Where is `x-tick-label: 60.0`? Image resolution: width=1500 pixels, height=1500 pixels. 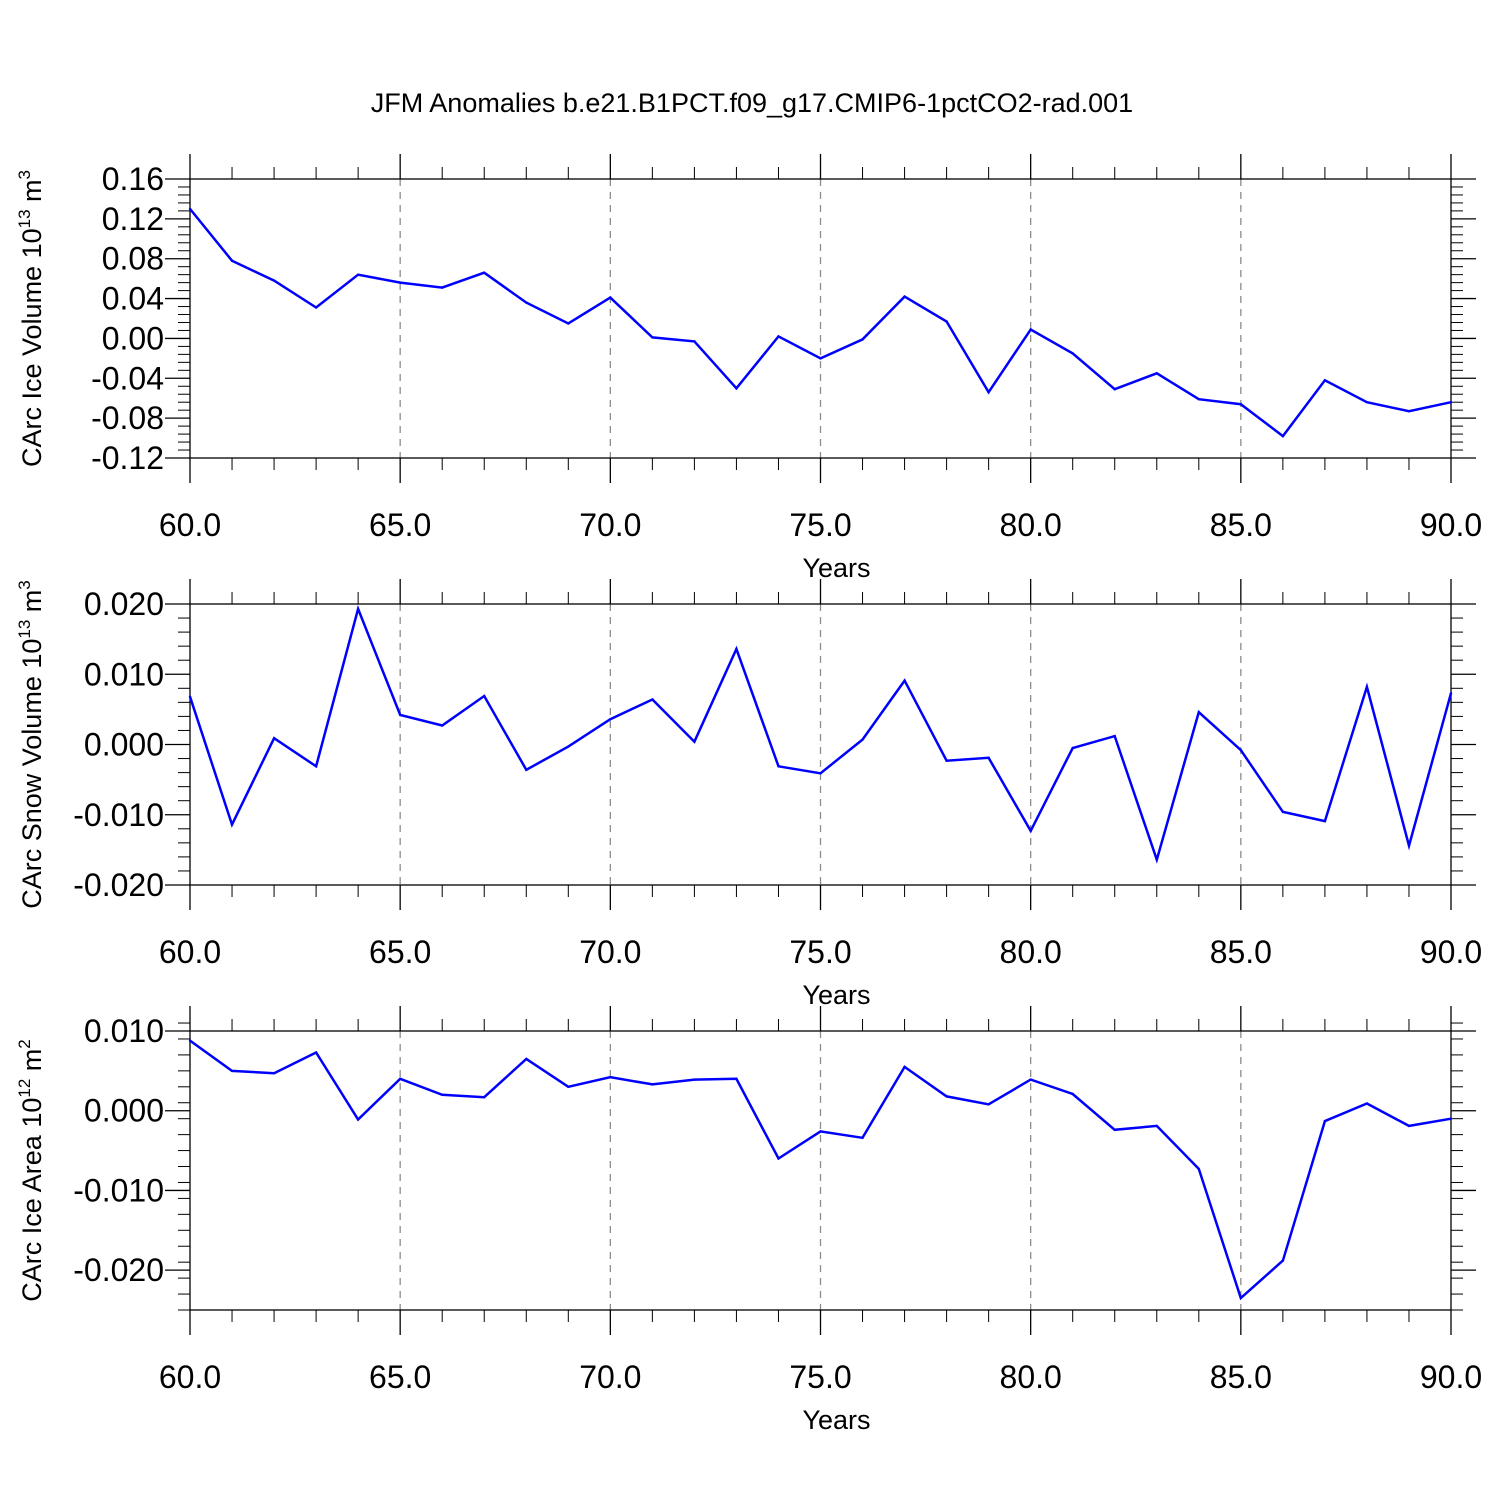
x-tick-label: 60.0 is located at coordinates (190, 1377).